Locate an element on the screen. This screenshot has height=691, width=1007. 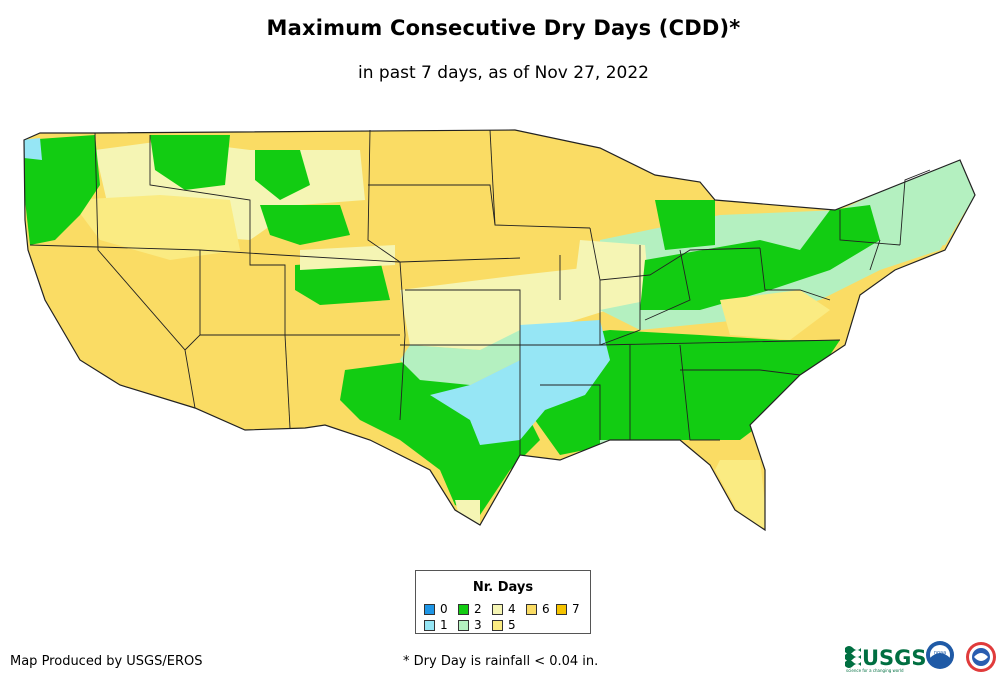
legend-item-4: 4 is located at coordinates (504, 609).